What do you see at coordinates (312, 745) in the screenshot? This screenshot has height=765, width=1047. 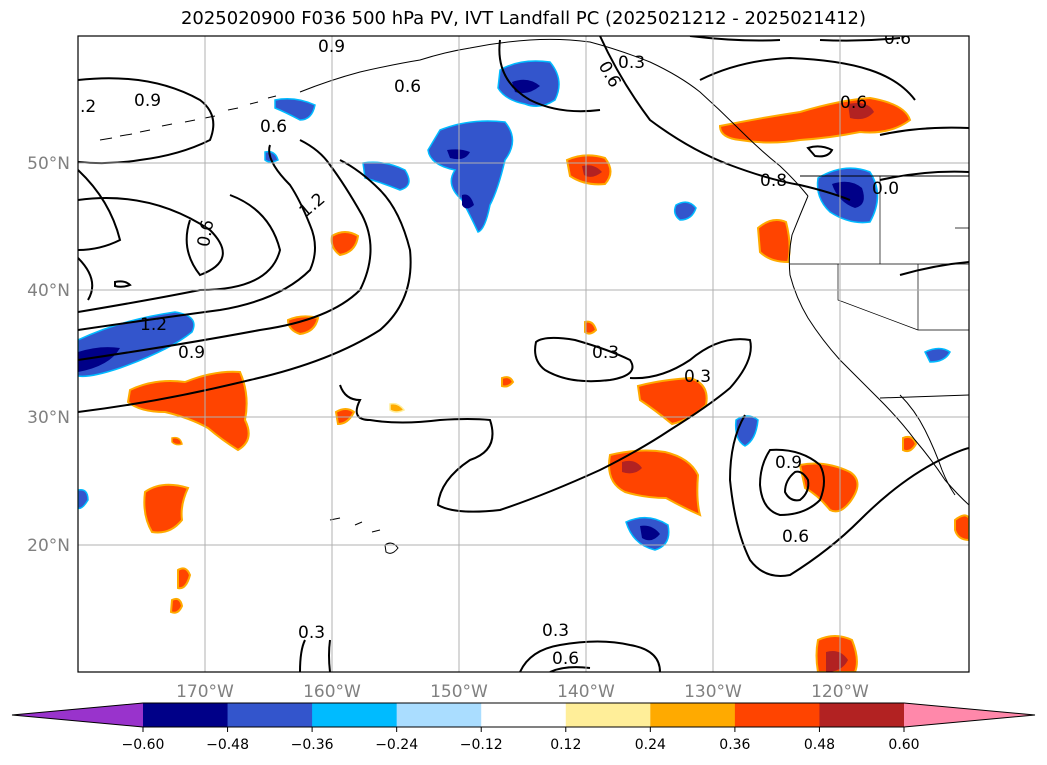 I see `colorbar-tick-label: −0.36` at bounding box center [312, 745].